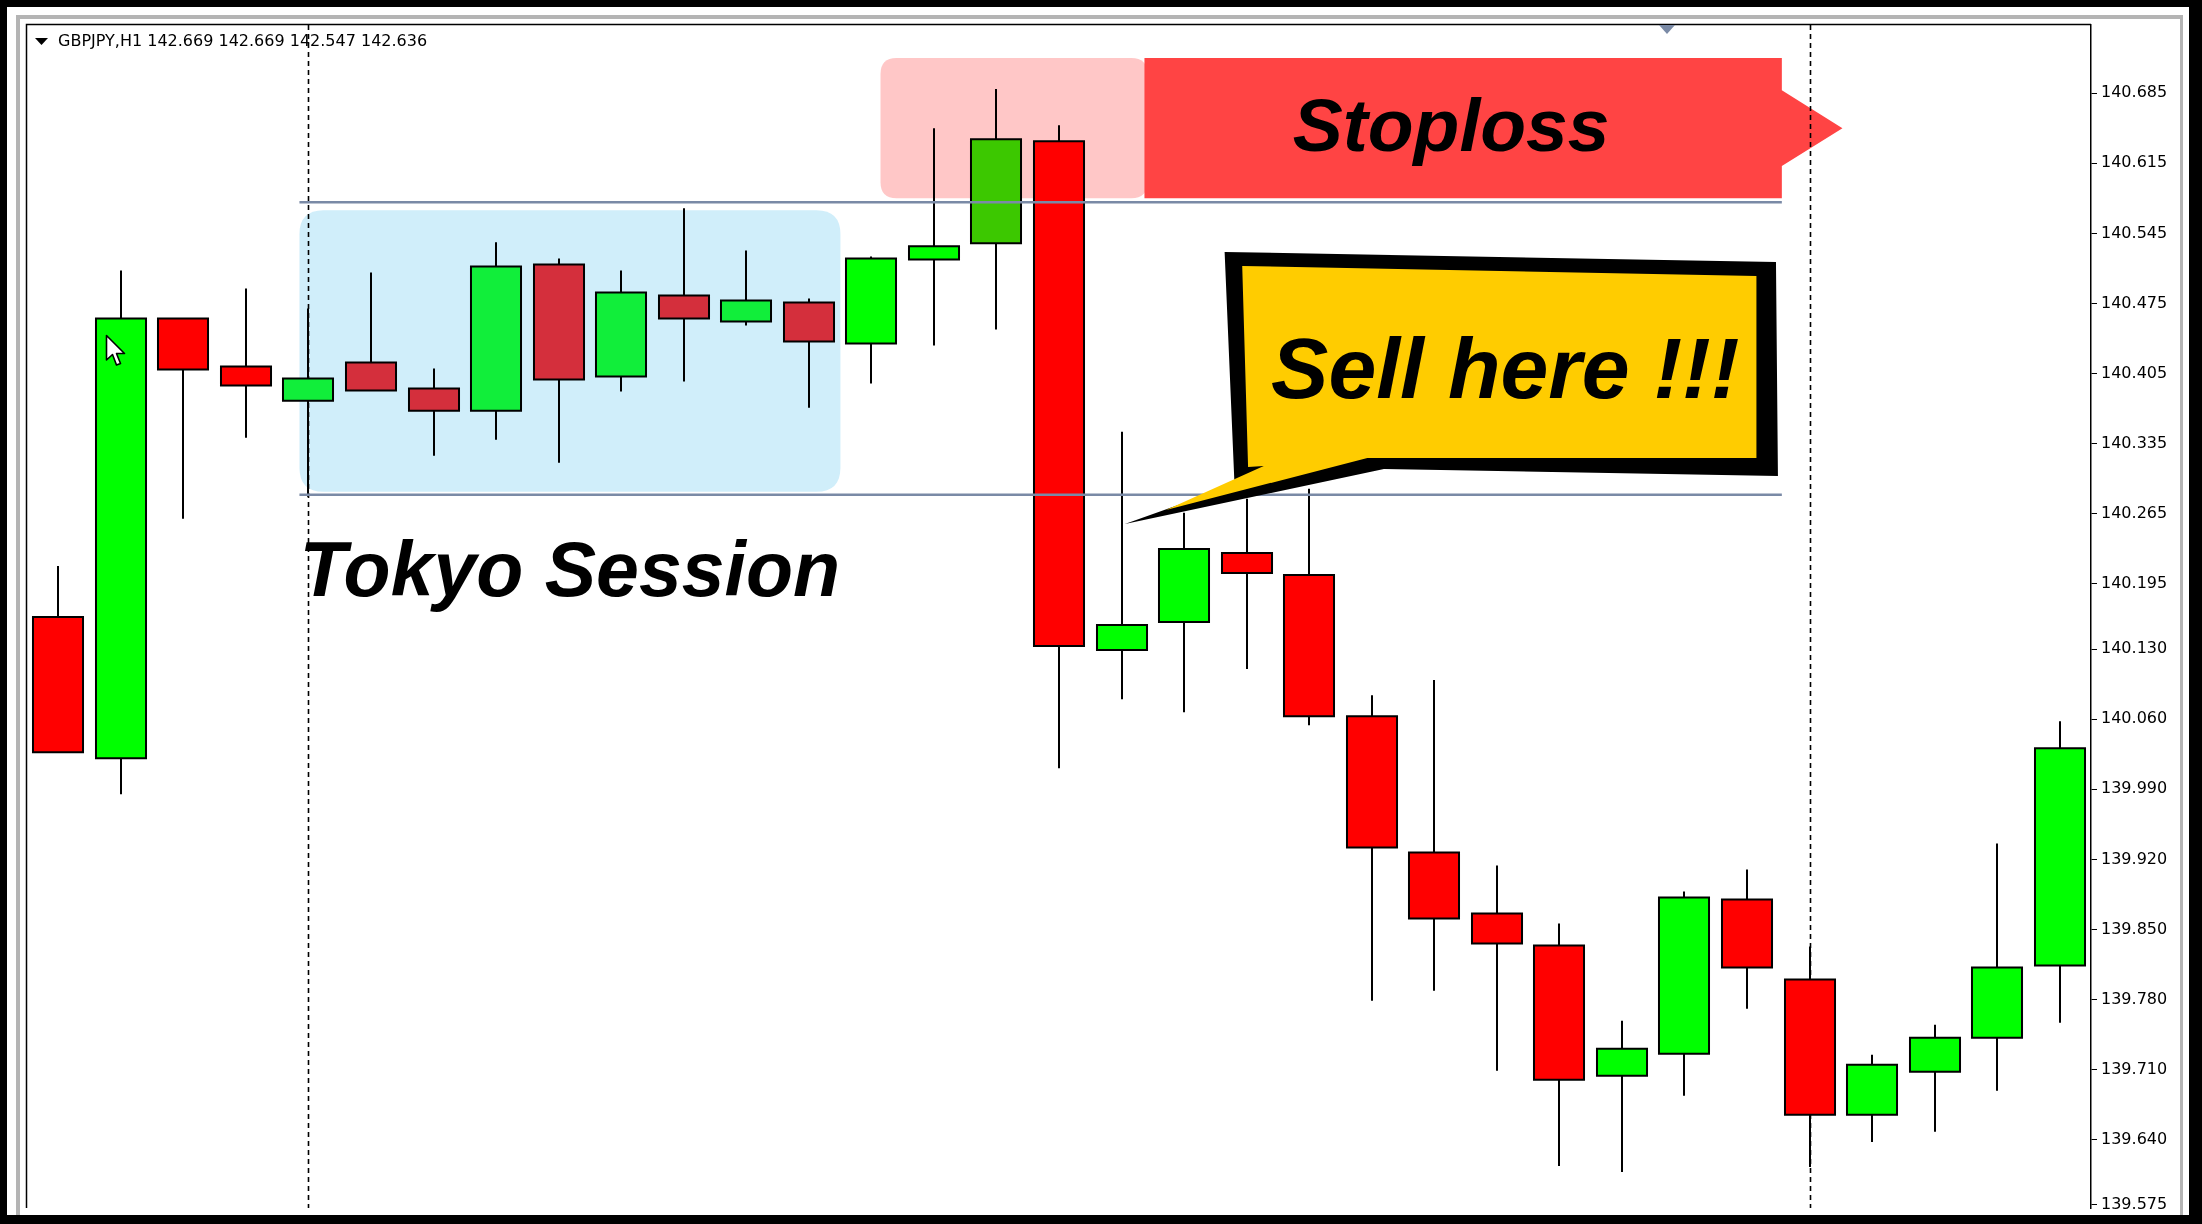 This screenshot has height=1224, width=2202. I want to click on y-tick-label: 139.990, so click(2134, 788).